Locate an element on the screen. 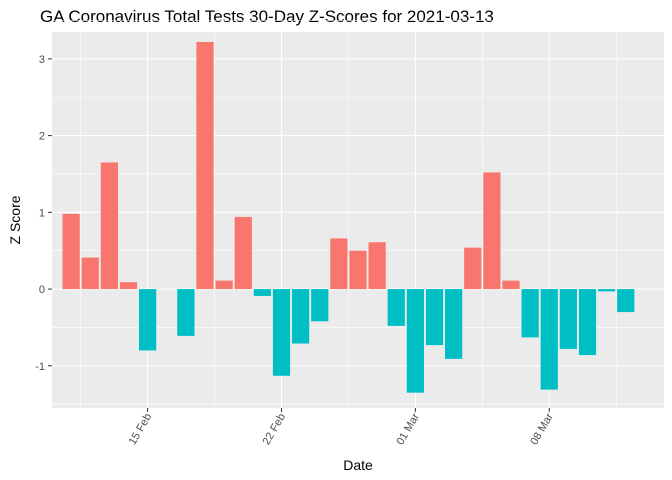 Image resolution: width=672 pixels, height=480 pixels. x-axis: 15 Feb 22 Feb 01 Mar 08 Mar is located at coordinates (341, 427).